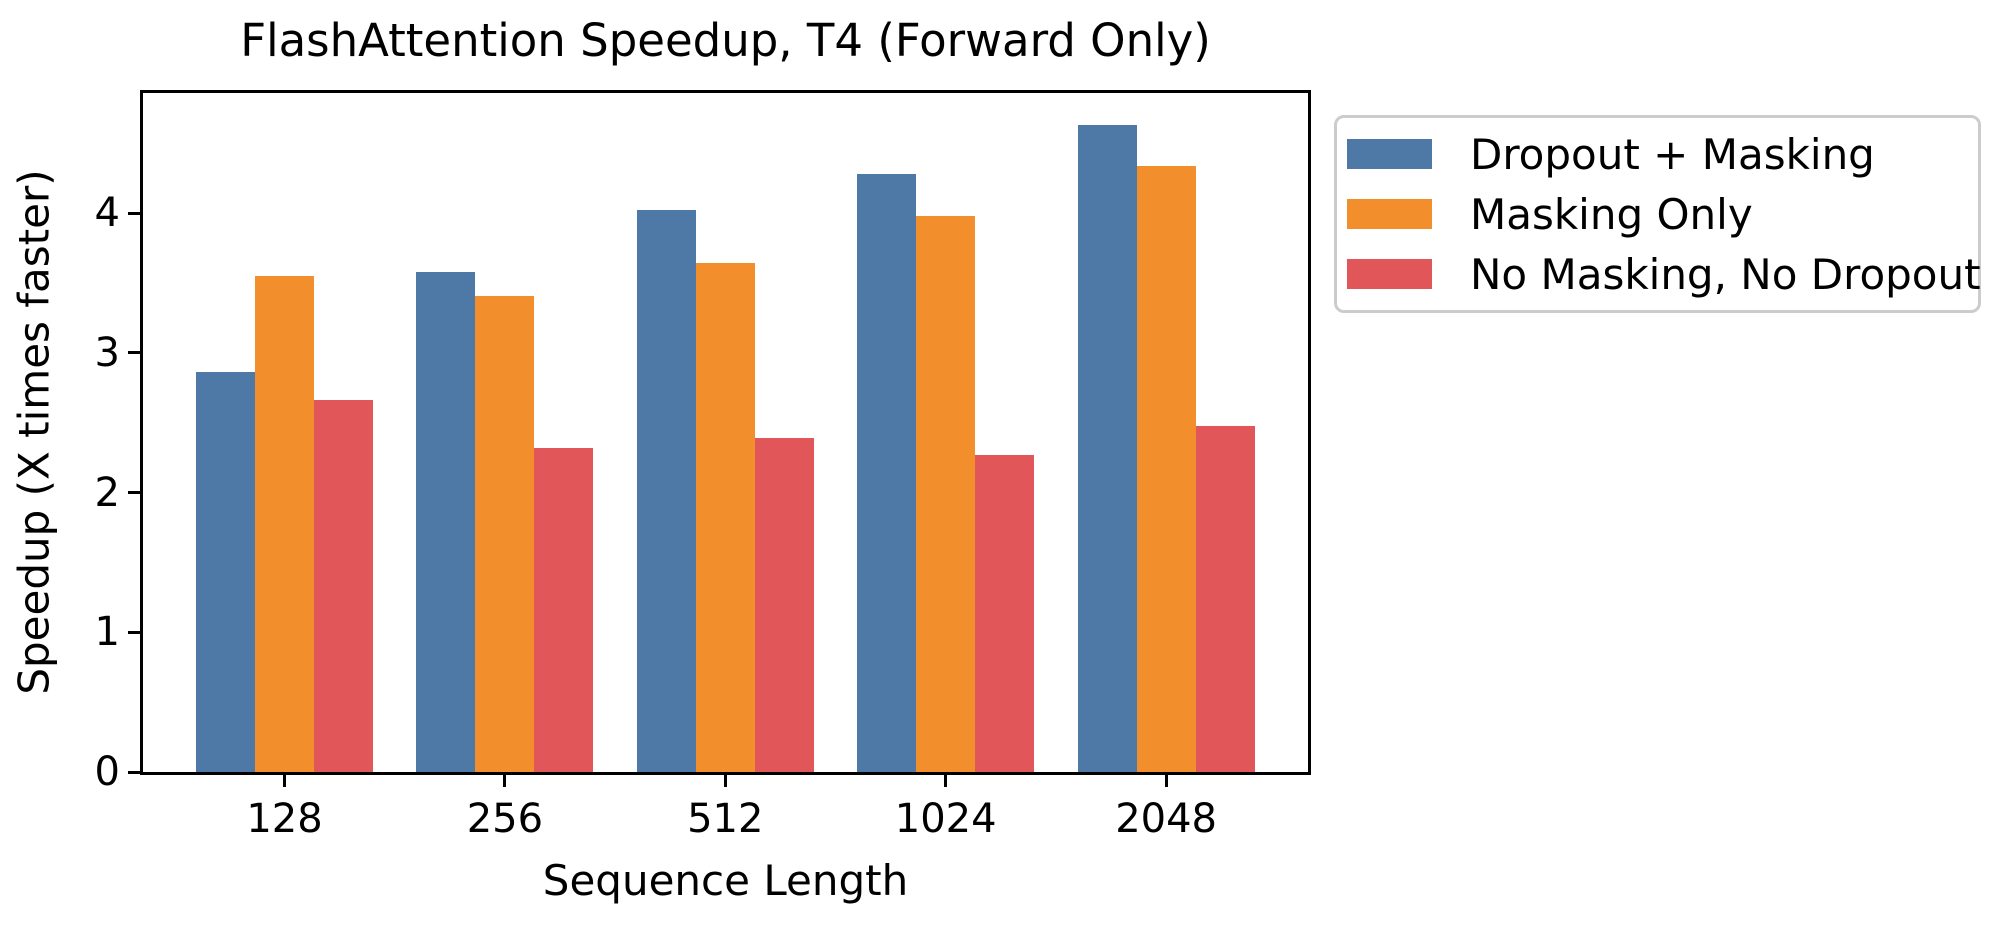 This screenshot has width=2013, height=932. What do you see at coordinates (1166, 468) in the screenshot?
I see `bar-masking-only-2048` at bounding box center [1166, 468].